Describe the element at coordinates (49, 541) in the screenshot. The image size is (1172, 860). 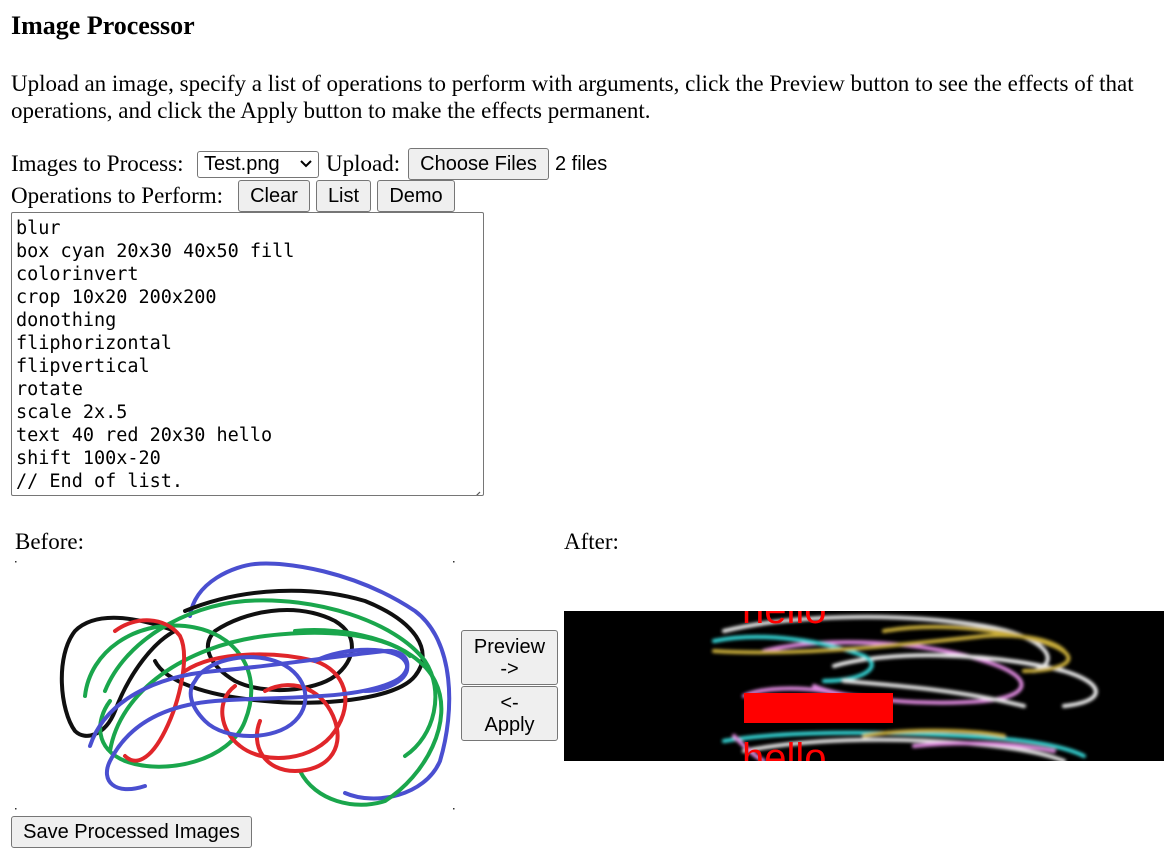
I see `before-label: Before:` at that location.